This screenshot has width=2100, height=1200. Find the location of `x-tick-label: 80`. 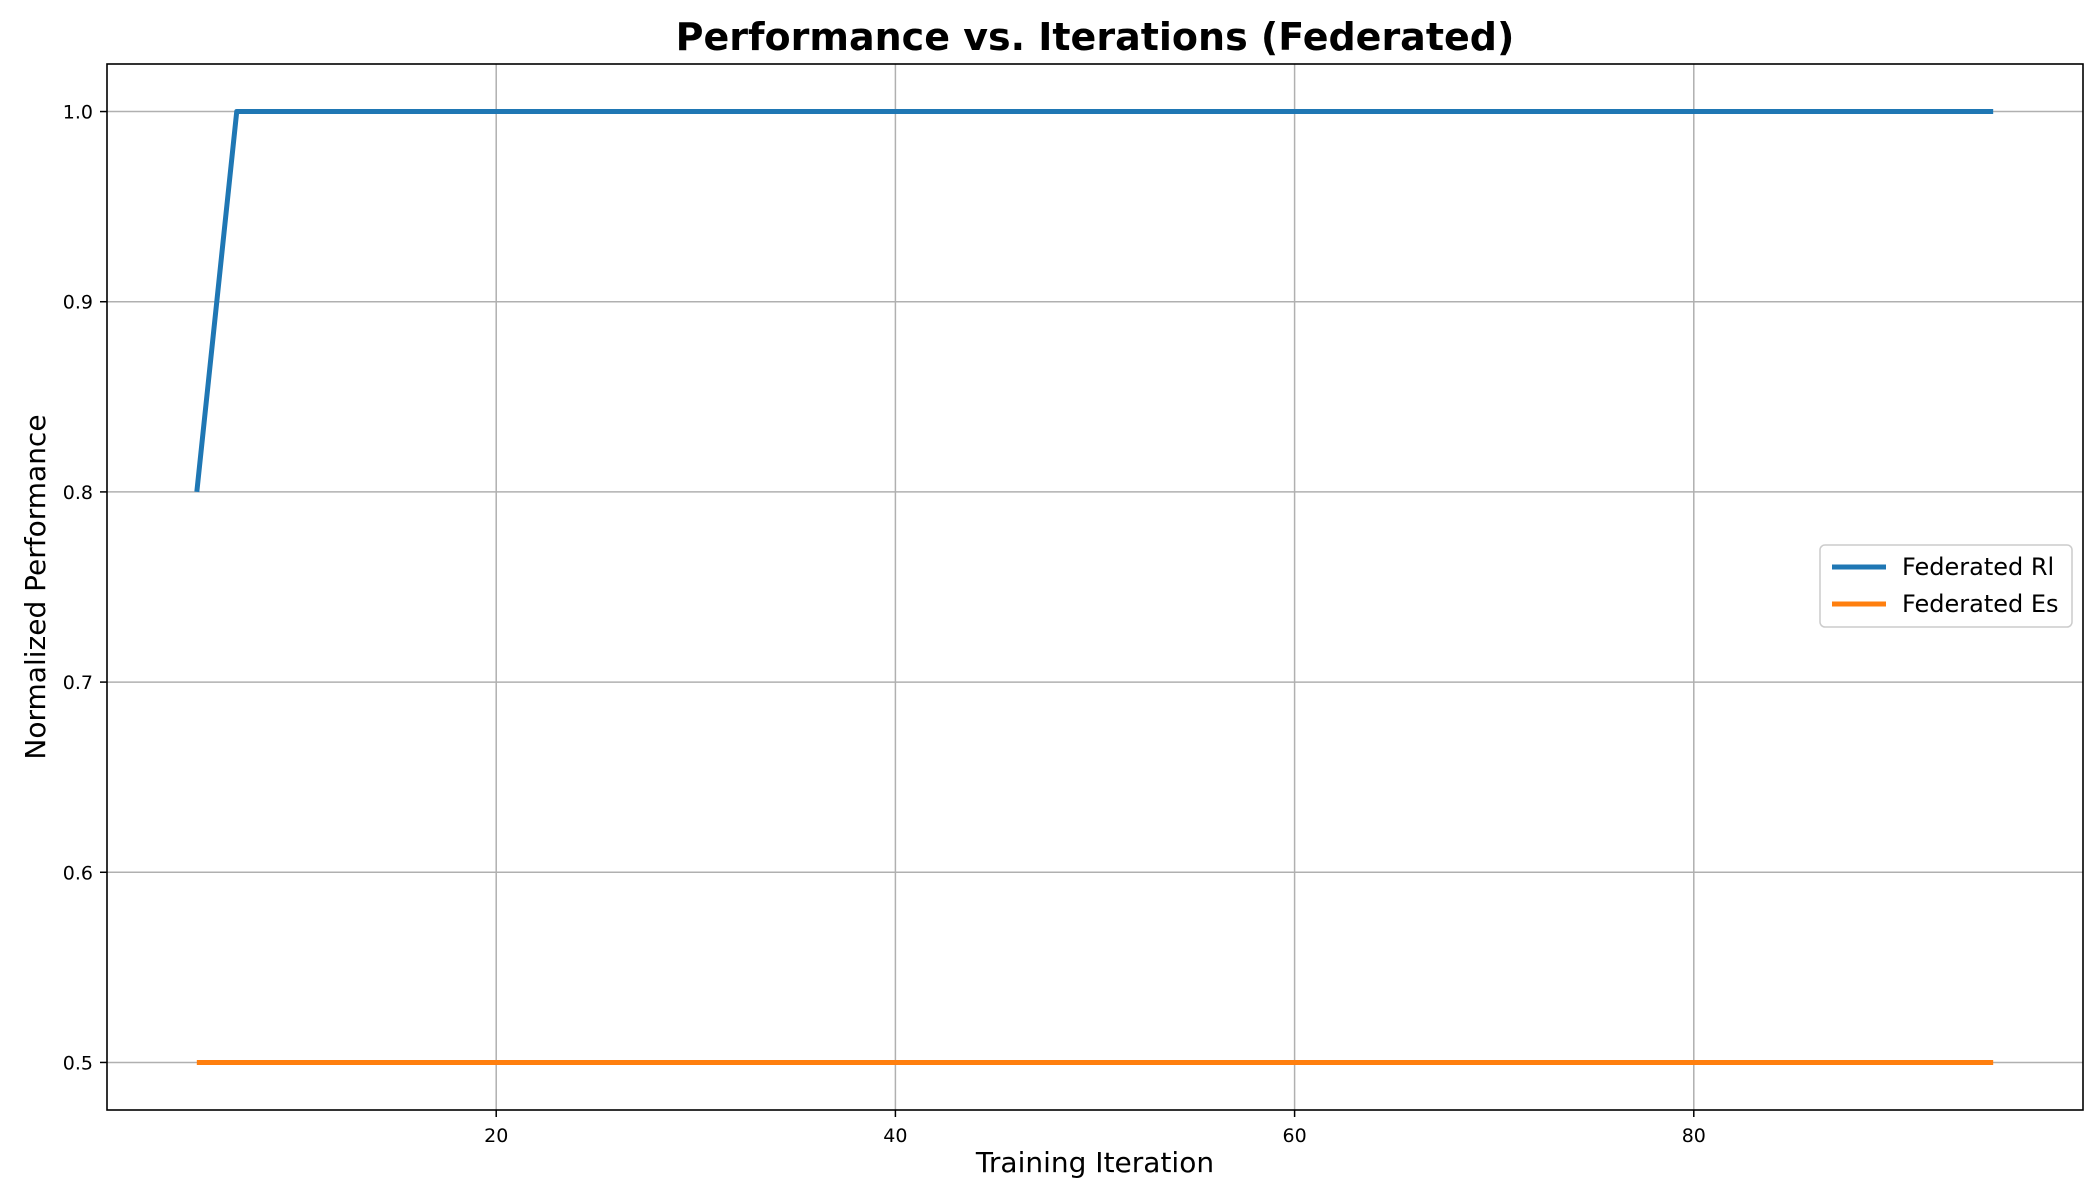

x-tick-label: 80 is located at coordinates (1694, 1136).